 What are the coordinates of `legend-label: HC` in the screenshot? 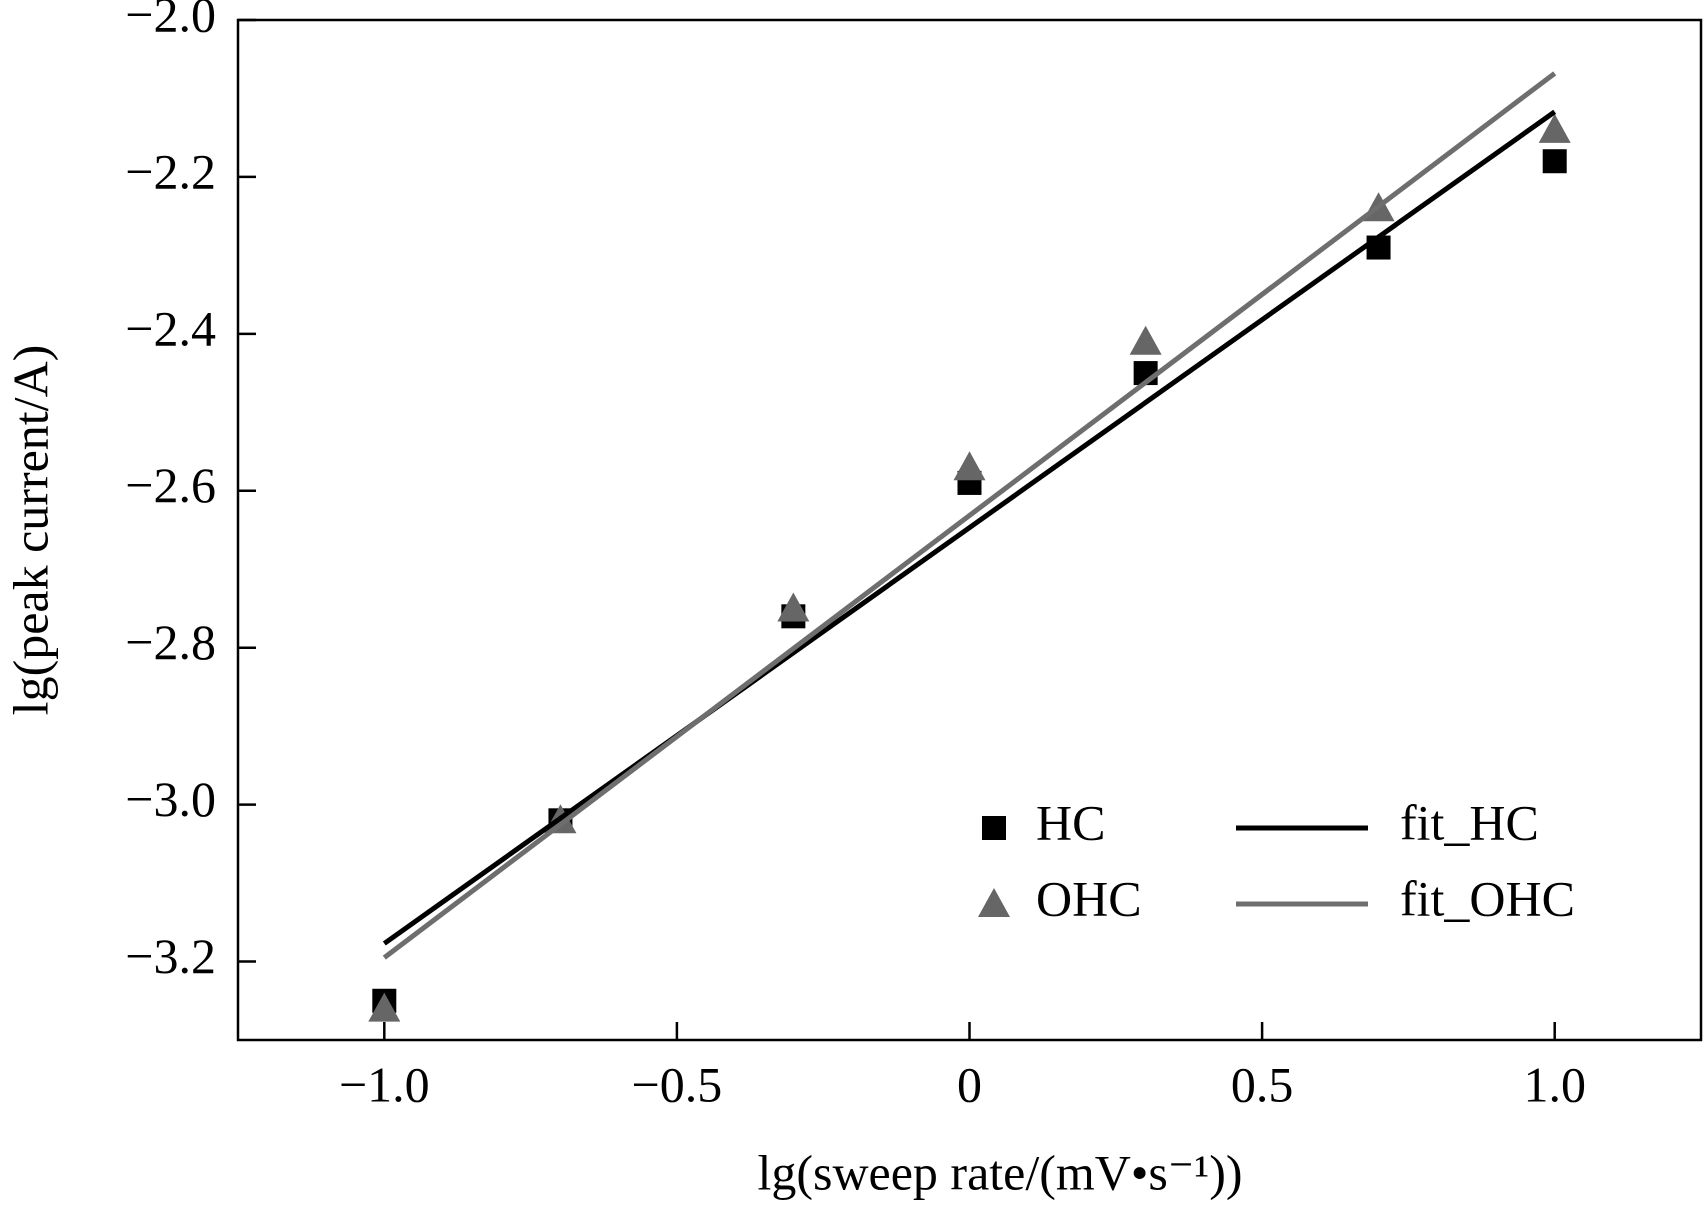 It's located at (1070, 822).